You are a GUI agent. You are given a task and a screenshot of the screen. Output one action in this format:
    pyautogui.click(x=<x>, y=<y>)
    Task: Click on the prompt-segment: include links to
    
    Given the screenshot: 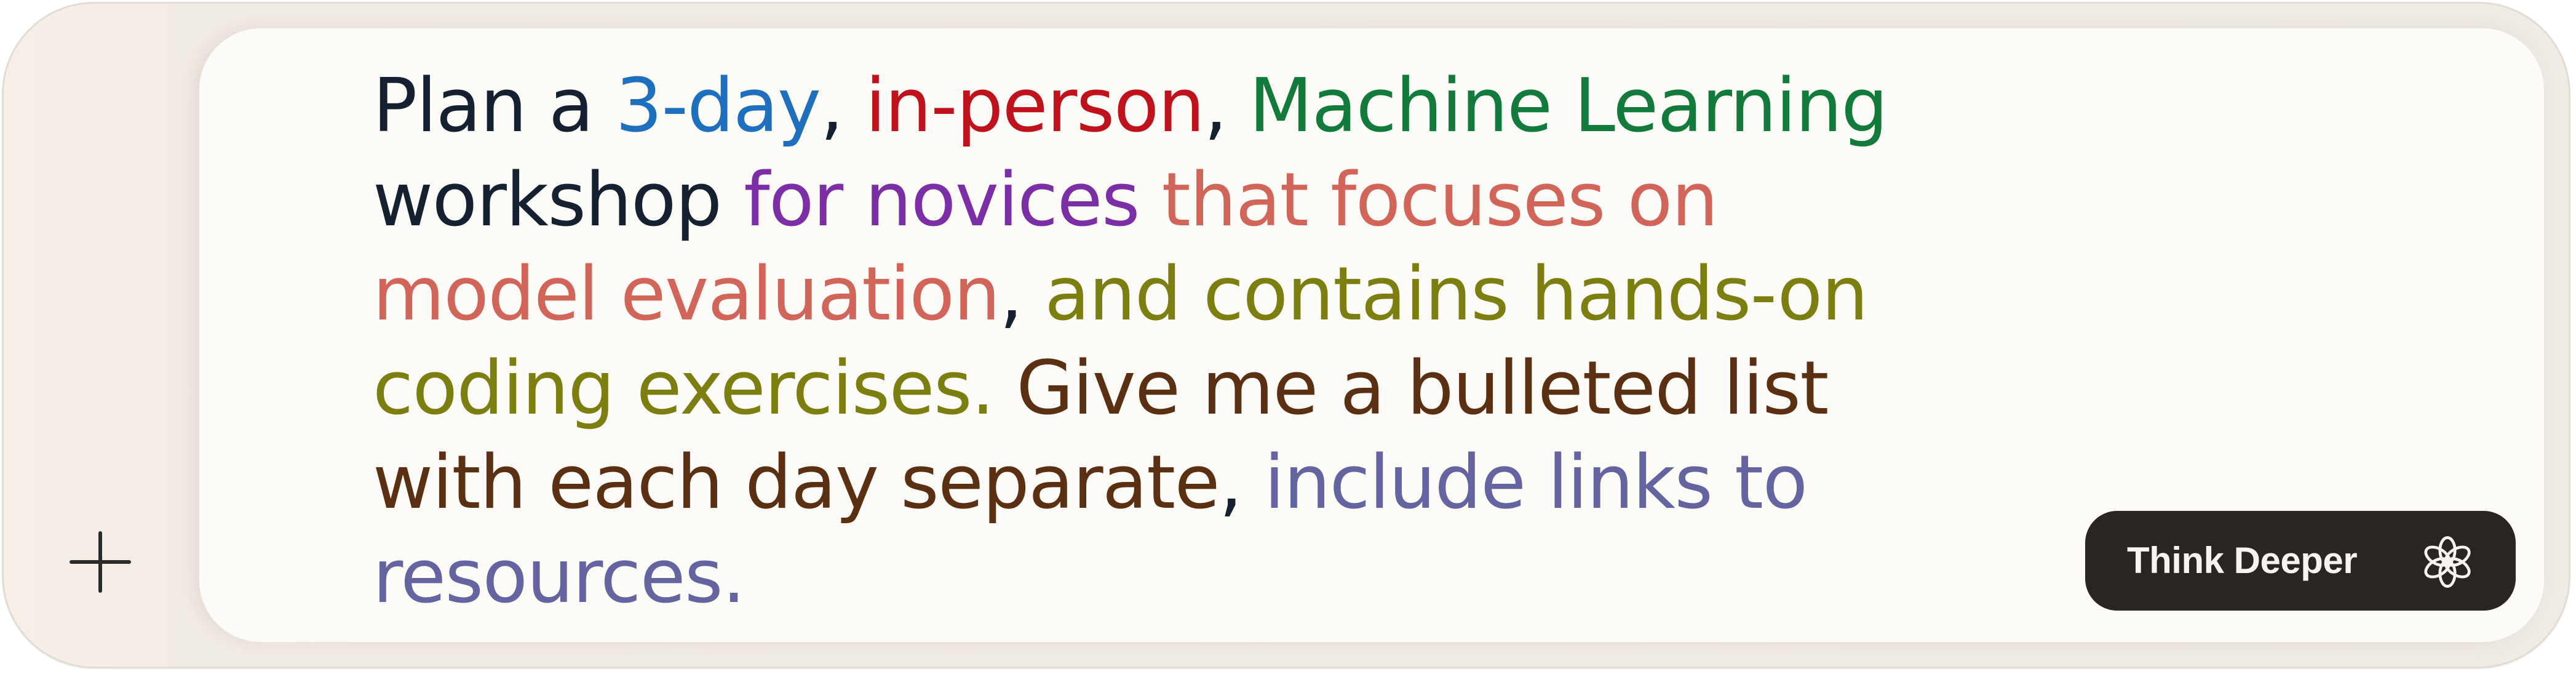 What is the action you would take?
    pyautogui.click(x=1536, y=483)
    